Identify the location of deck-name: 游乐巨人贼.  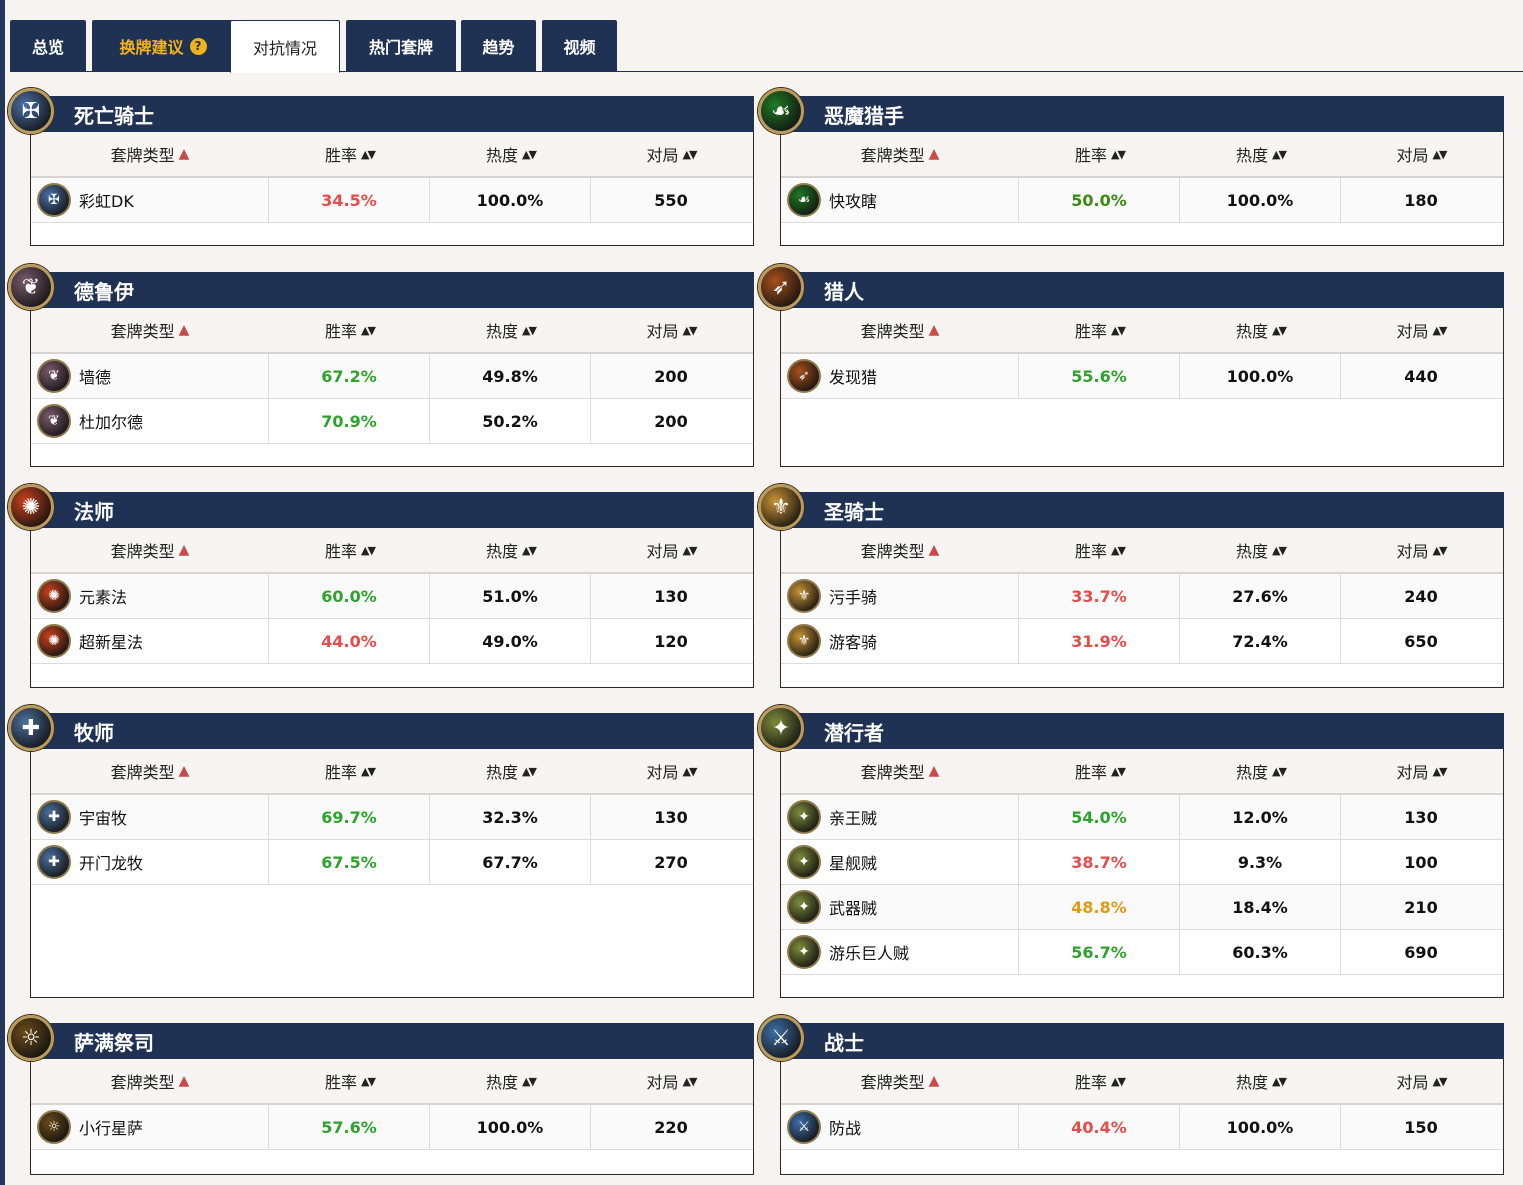
(869, 953).